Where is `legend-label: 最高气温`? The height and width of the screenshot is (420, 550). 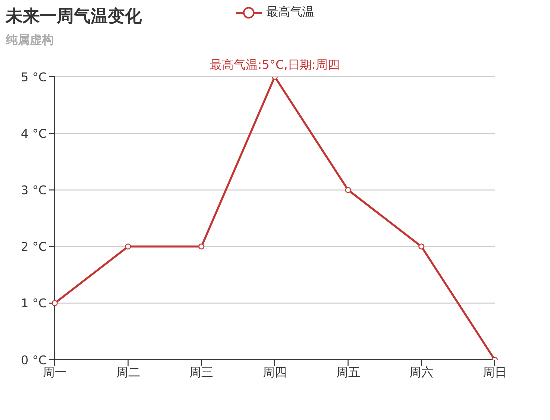
legend-label: 最高气温 is located at coordinates (290, 12).